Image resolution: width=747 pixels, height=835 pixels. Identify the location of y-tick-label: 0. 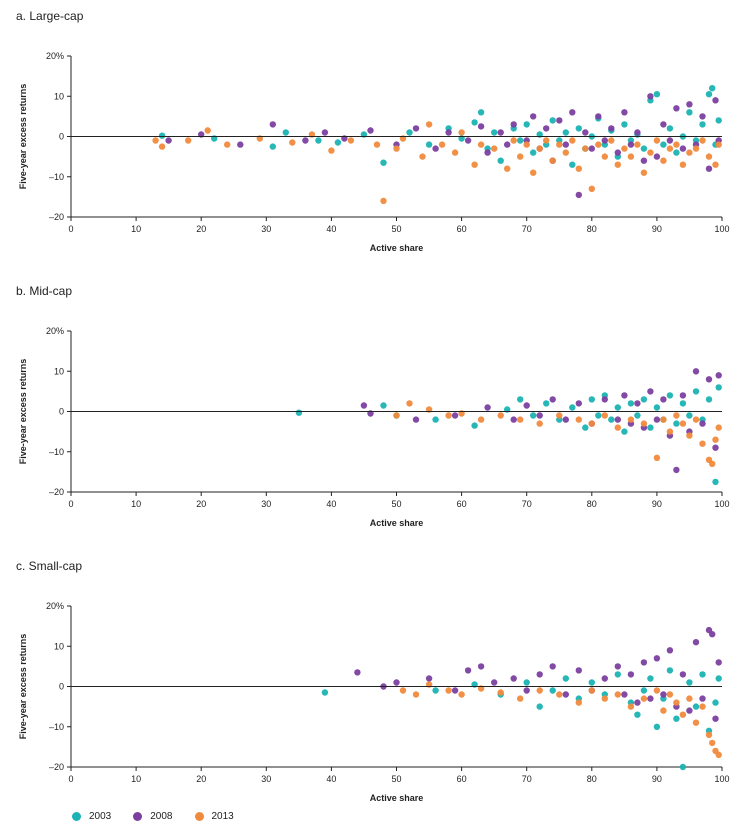
(61, 687).